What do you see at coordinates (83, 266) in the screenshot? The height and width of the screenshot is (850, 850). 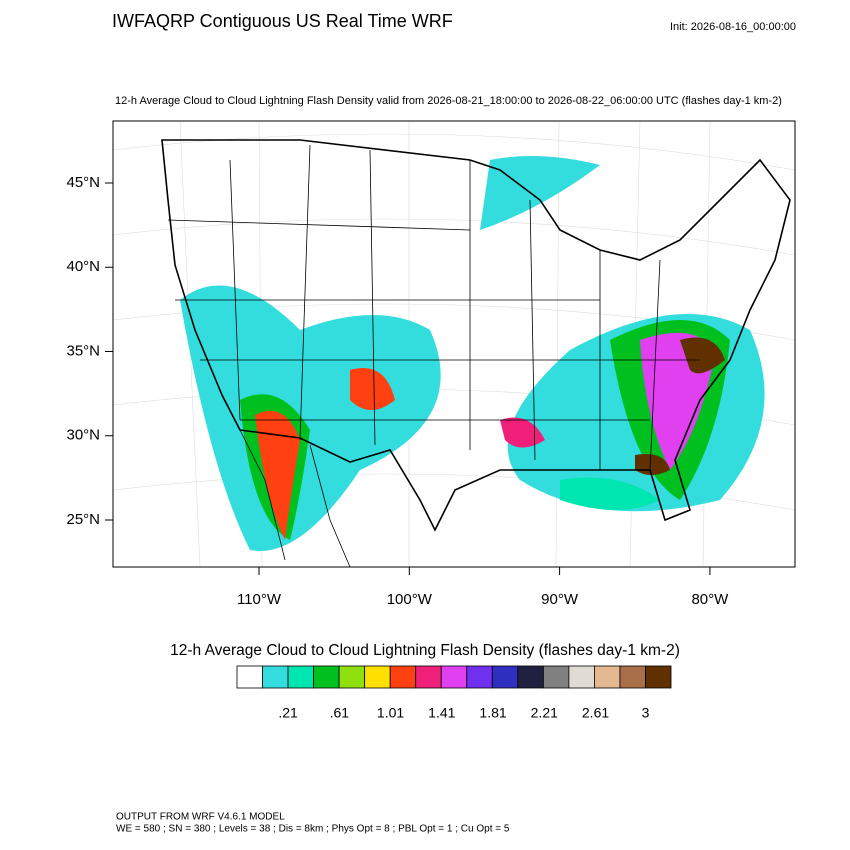 I see `lat-label: 40°N` at bounding box center [83, 266].